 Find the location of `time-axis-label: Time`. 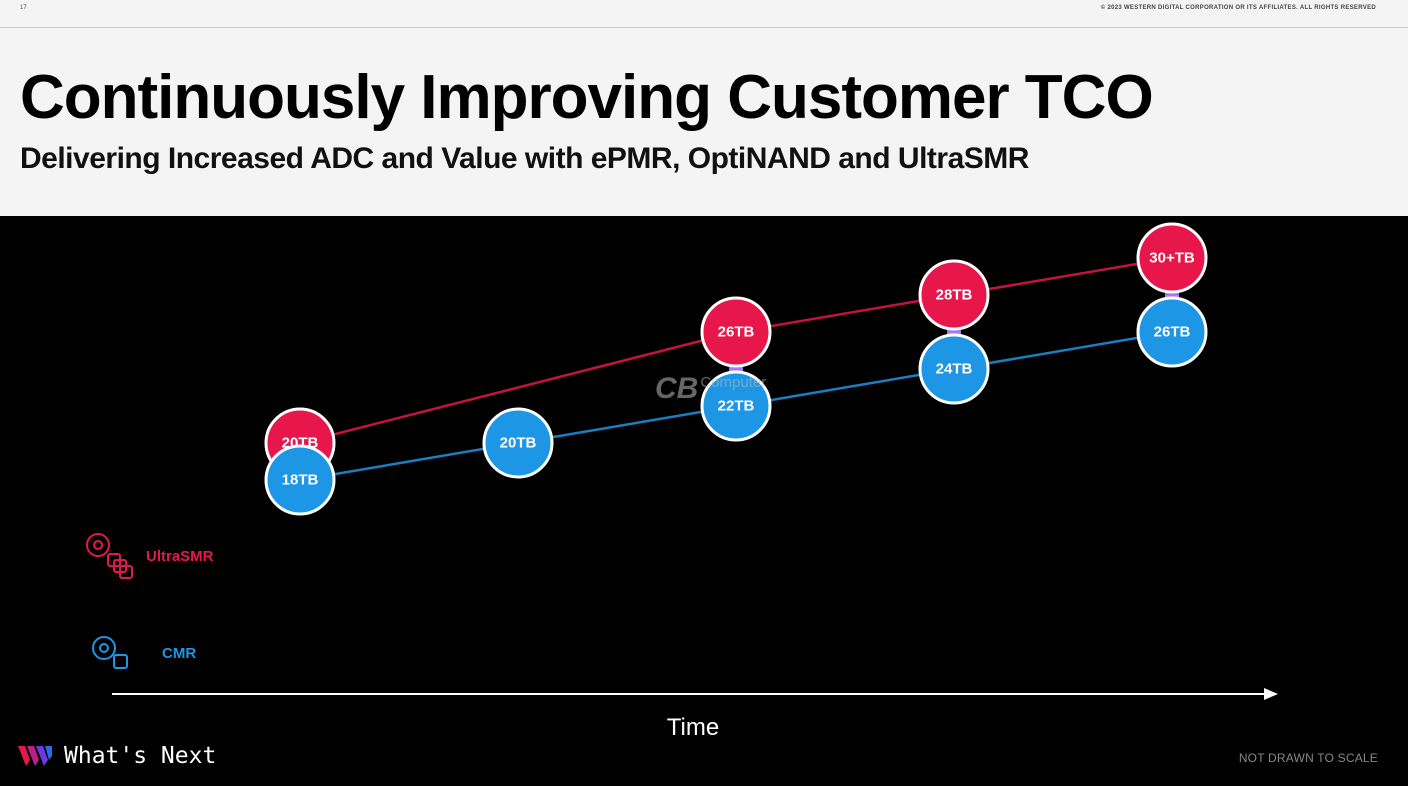

time-axis-label: Time is located at coordinates (693, 727).